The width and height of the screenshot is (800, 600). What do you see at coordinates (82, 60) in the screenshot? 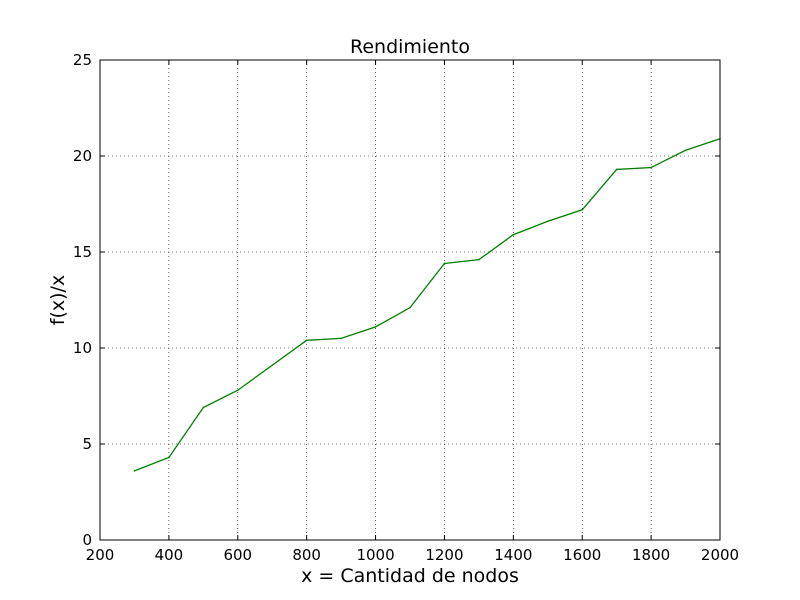
I see `y-tick-label: 25` at bounding box center [82, 60].